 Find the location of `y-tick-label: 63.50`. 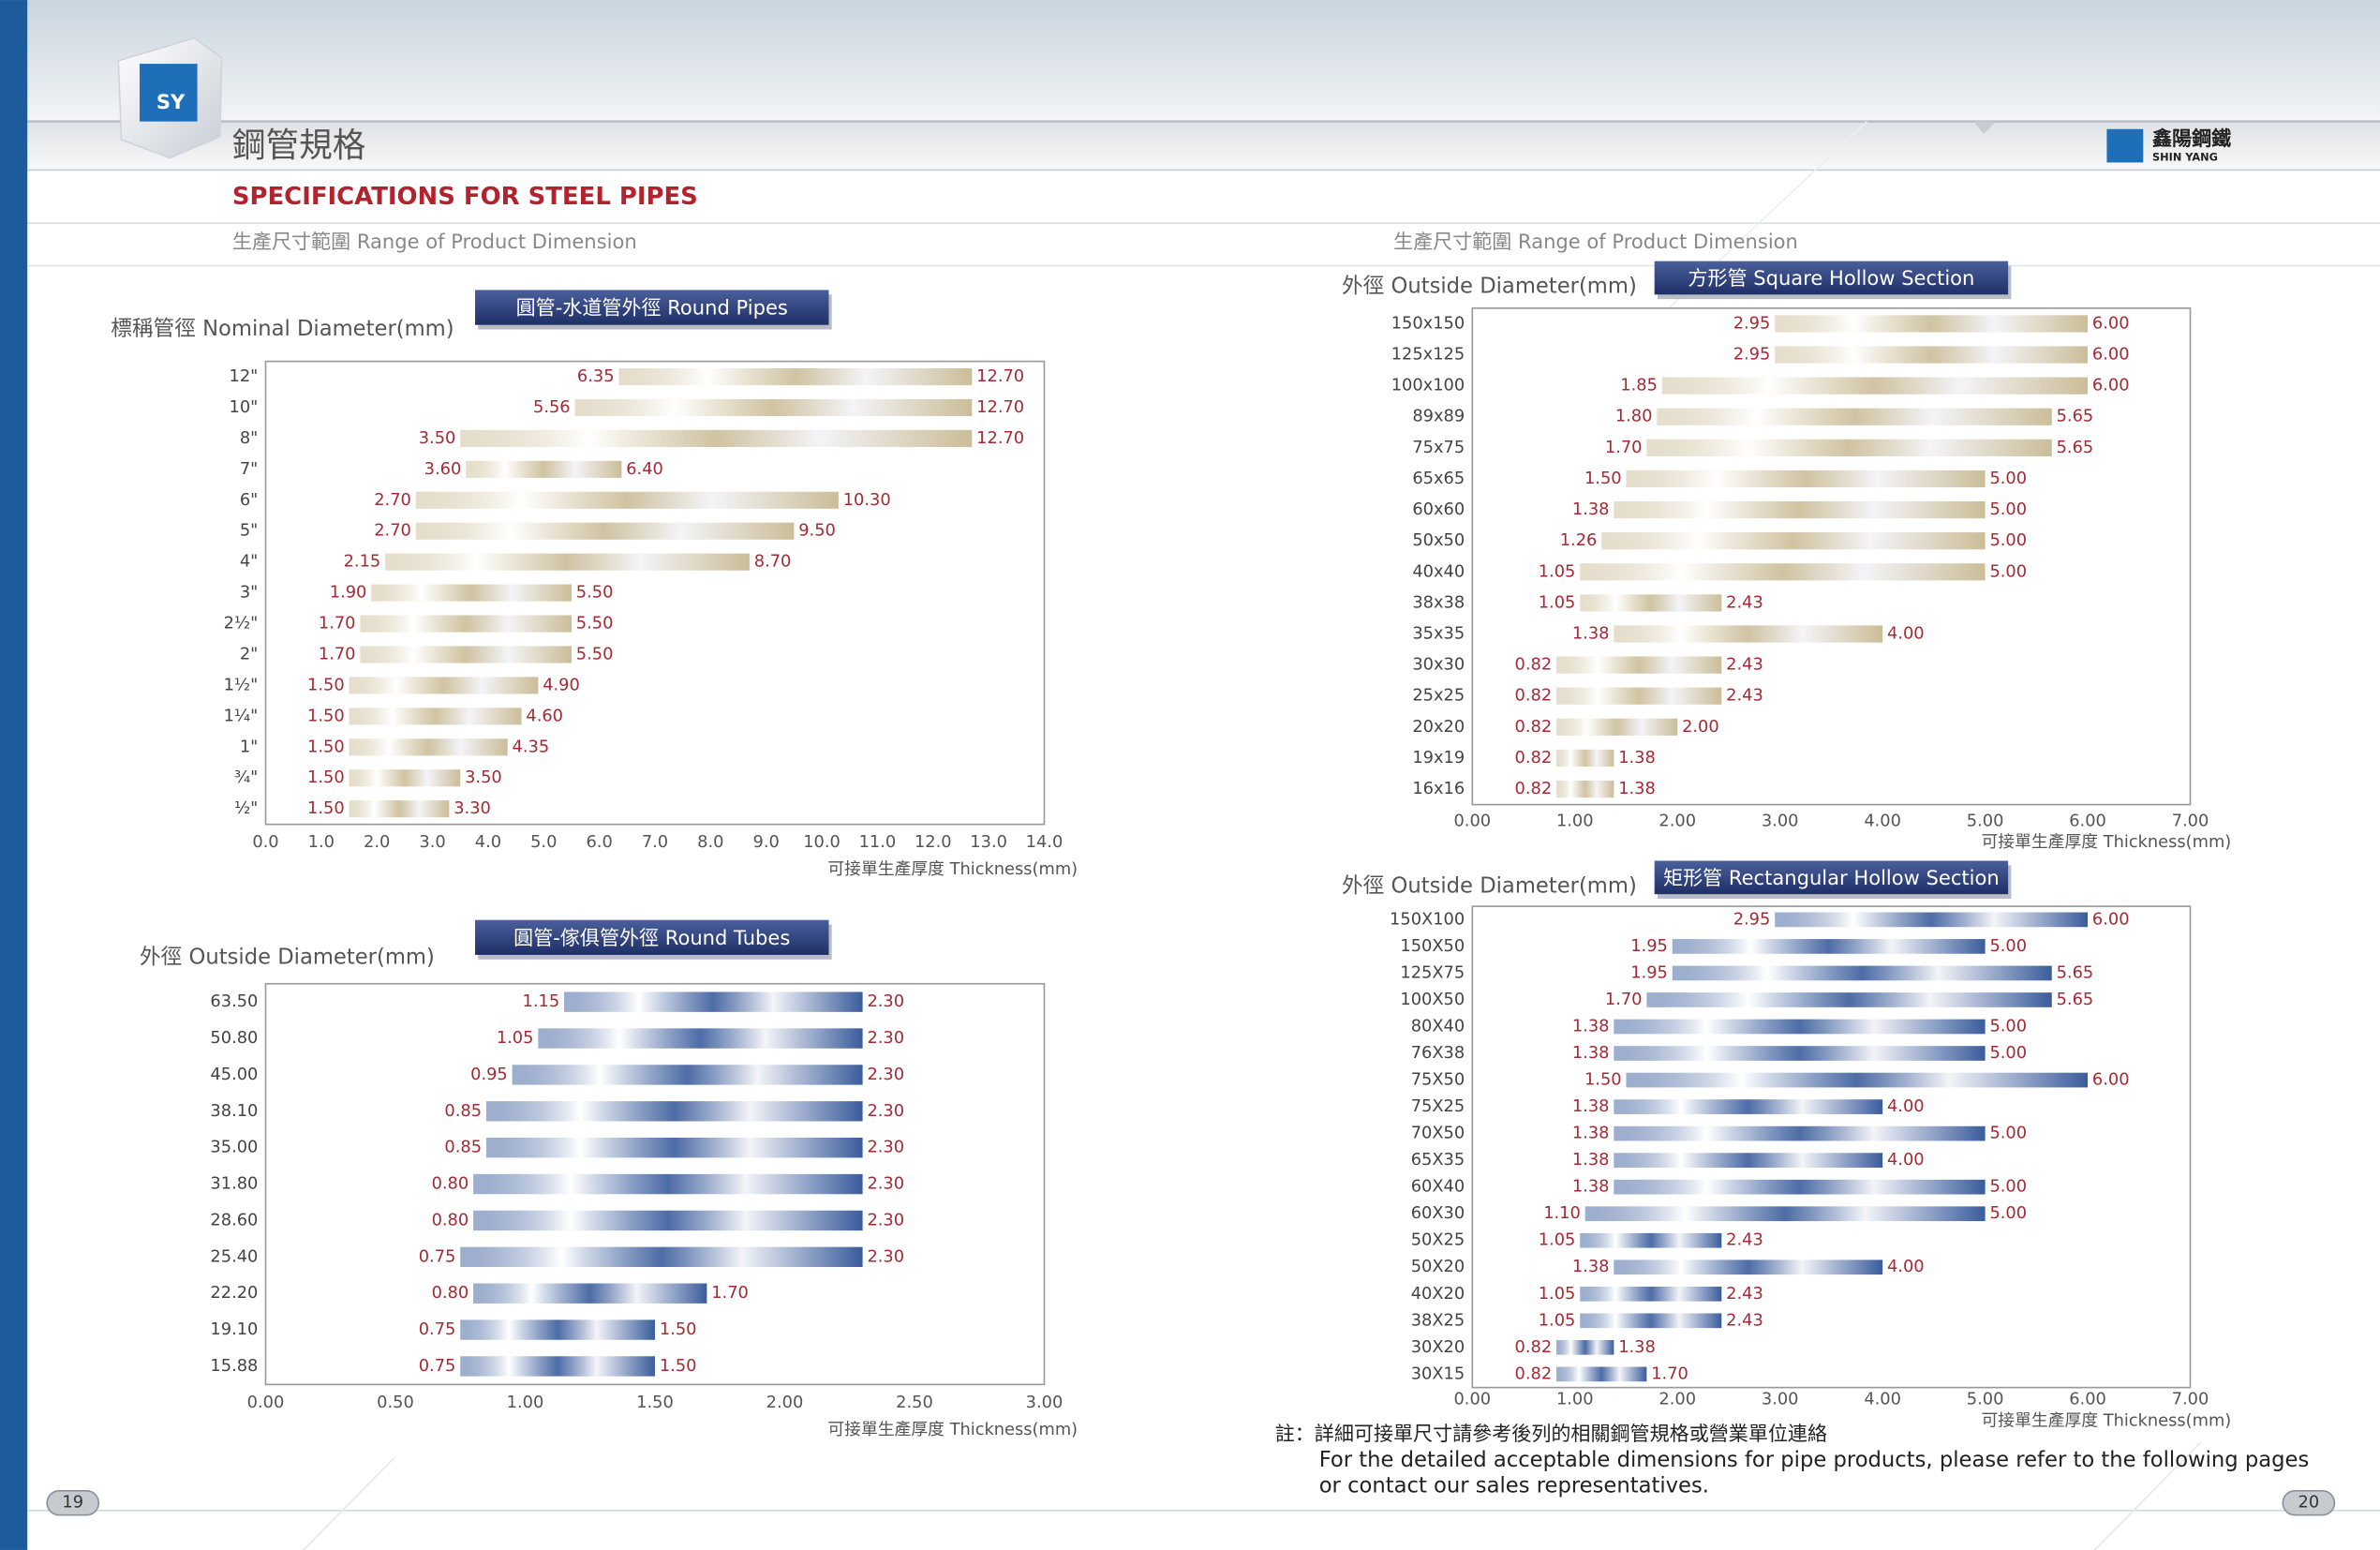

y-tick-label: 63.50 is located at coordinates (234, 1001).